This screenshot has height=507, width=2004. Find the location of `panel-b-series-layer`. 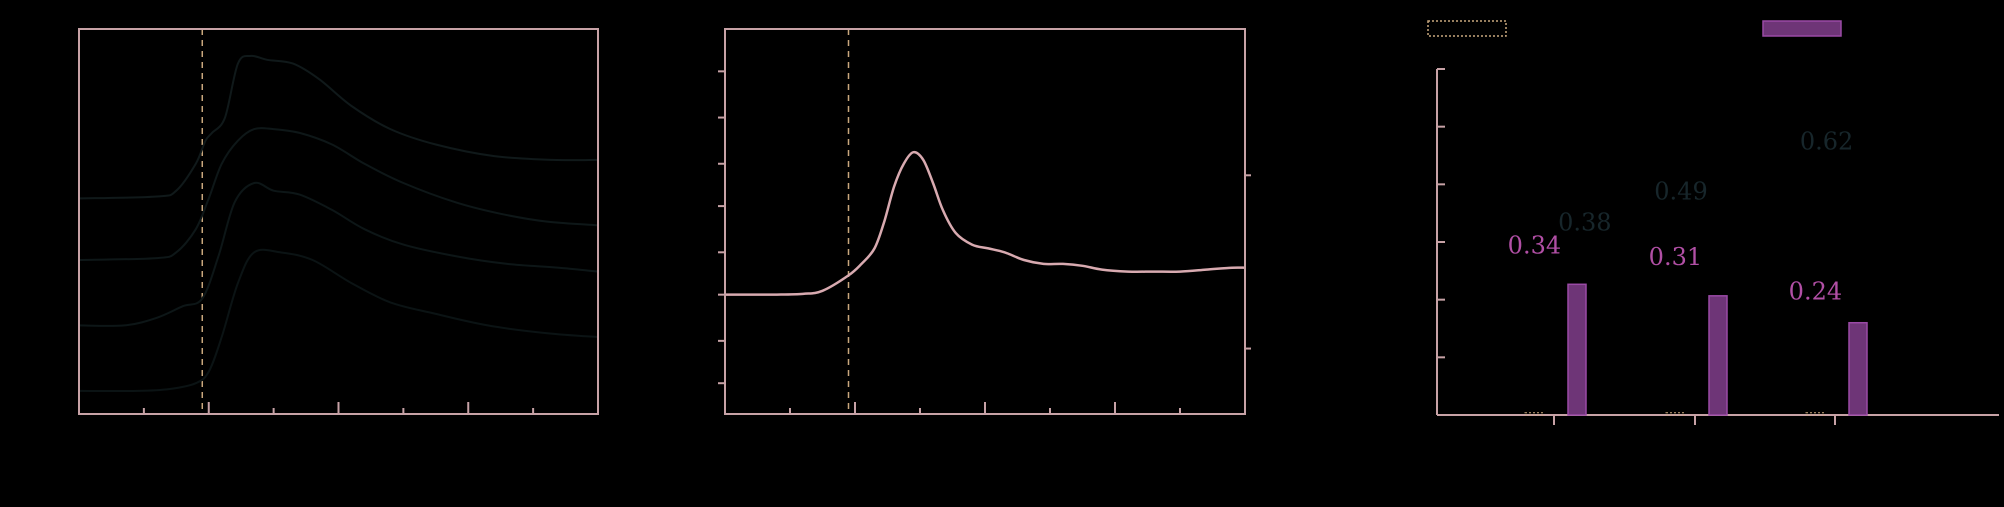

panel-b-series-layer is located at coordinates (985, 223).